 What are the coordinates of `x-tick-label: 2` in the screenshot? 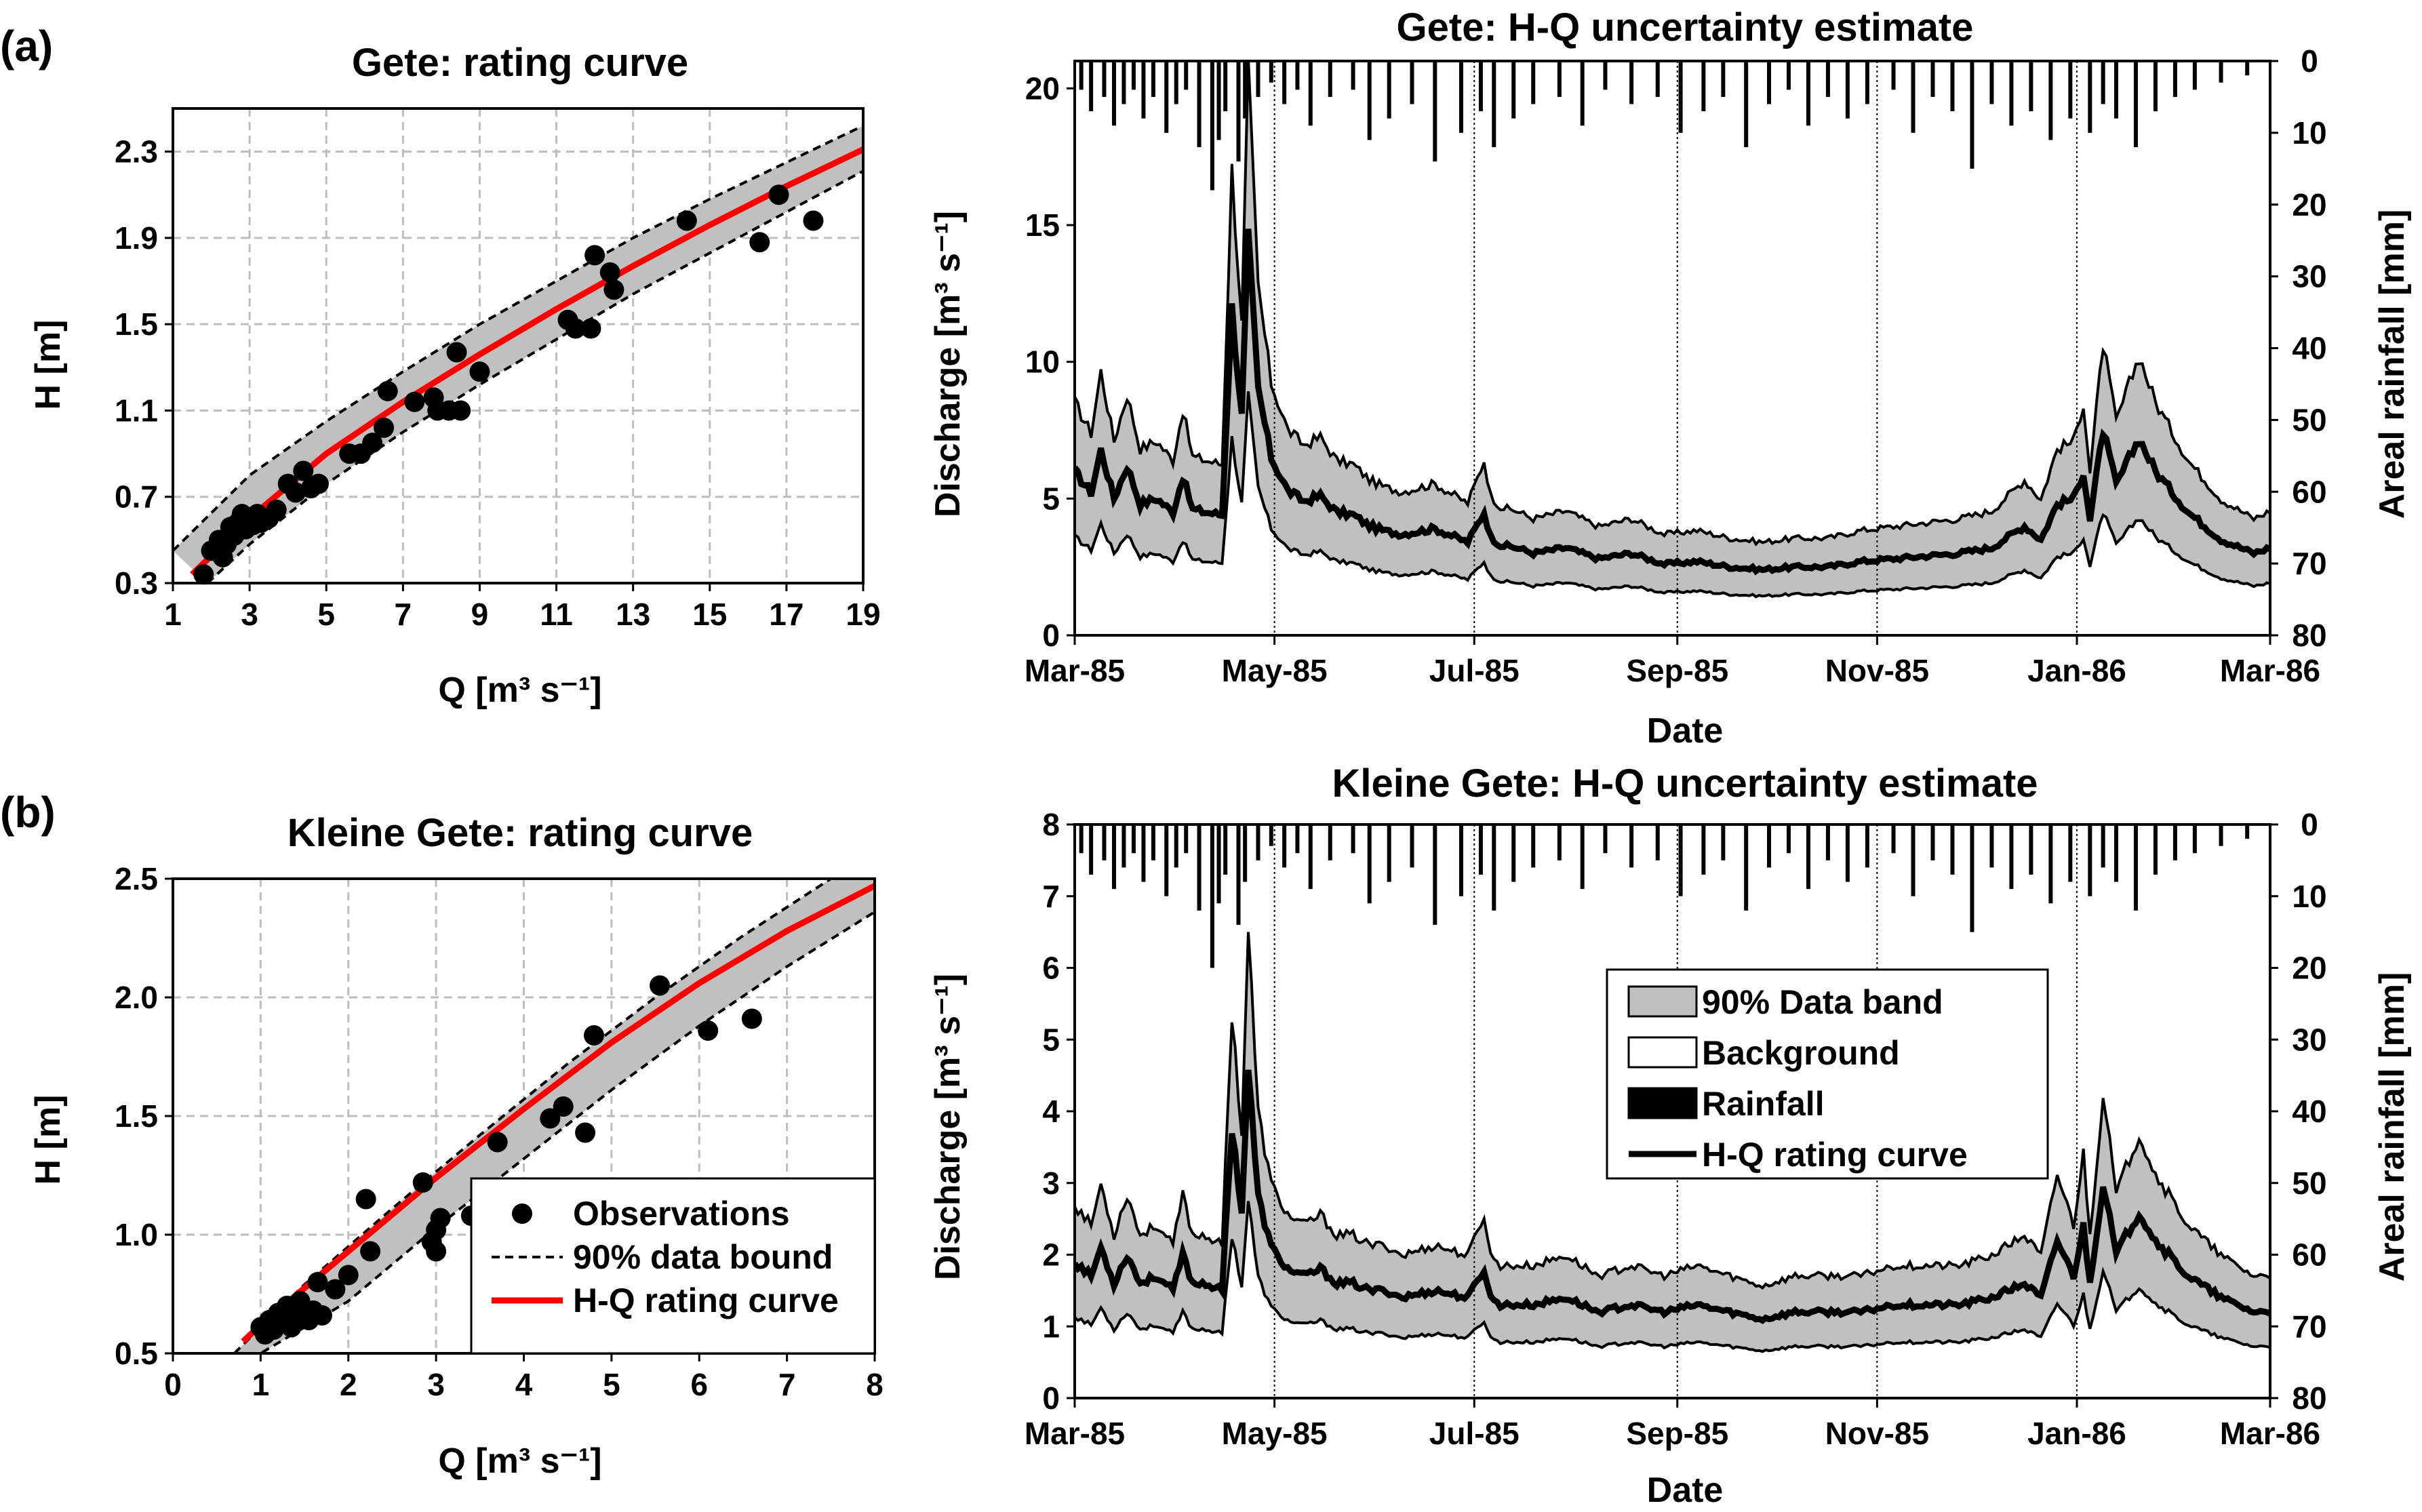 It's located at (348, 1384).